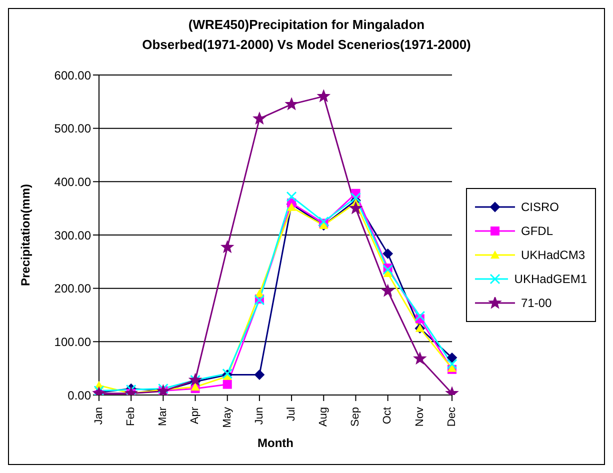 This screenshot has width=613, height=473. I want to click on x-tick-label: Aug, so click(324, 417).